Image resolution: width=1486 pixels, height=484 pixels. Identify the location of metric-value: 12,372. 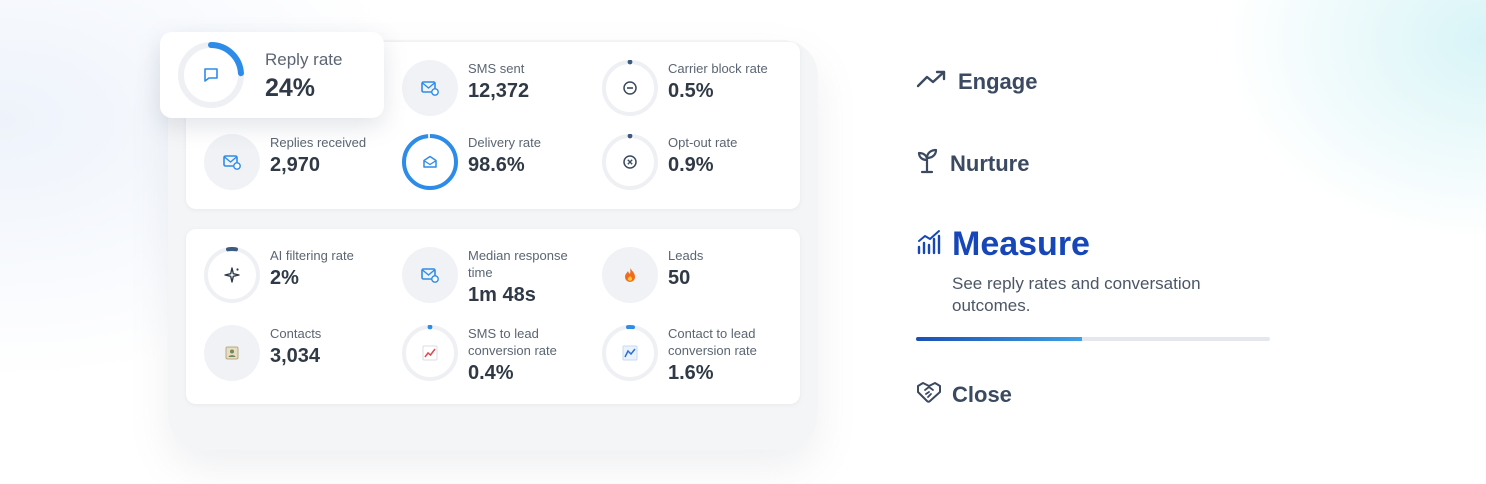
(499, 91).